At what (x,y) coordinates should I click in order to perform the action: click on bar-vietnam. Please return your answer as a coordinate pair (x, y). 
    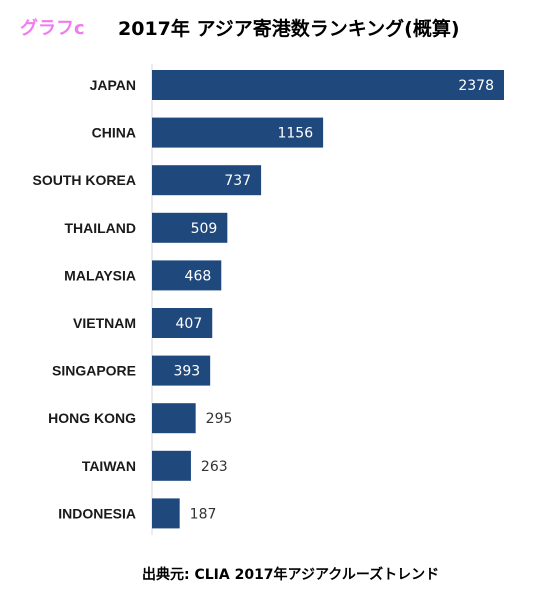
    Looking at the image, I should click on (182, 323).